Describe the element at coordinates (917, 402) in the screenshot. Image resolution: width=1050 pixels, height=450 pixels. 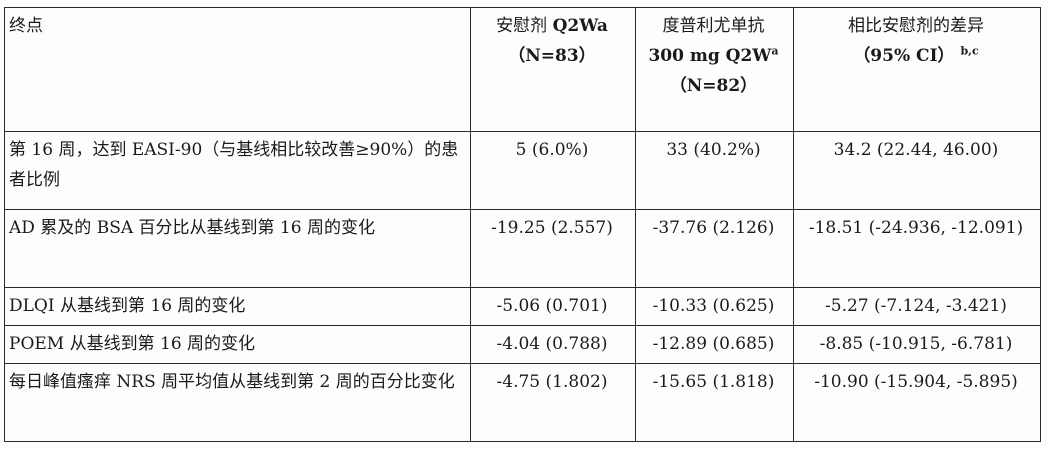
I see `difference-cell: -10.90 (-15.904, -5.895)` at that location.